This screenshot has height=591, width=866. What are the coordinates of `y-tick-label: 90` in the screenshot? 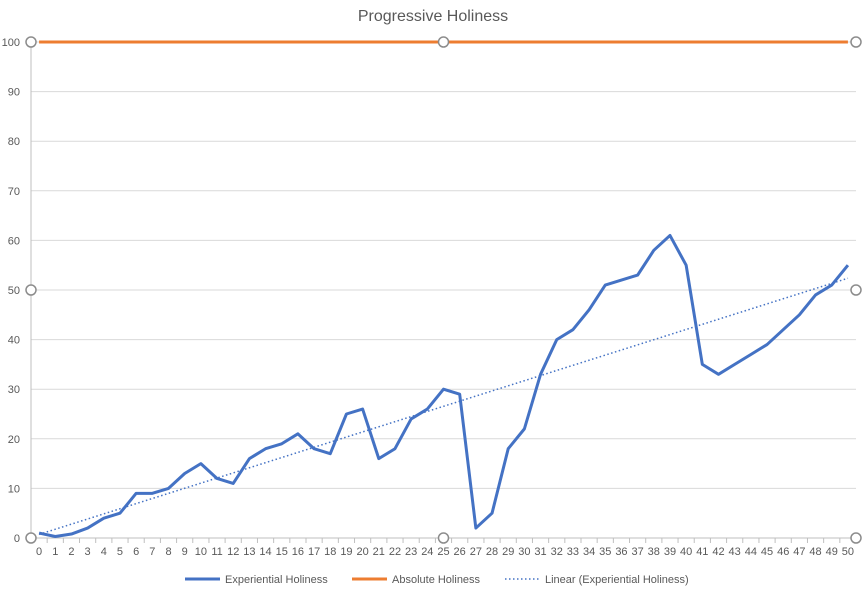 It's located at (14, 93).